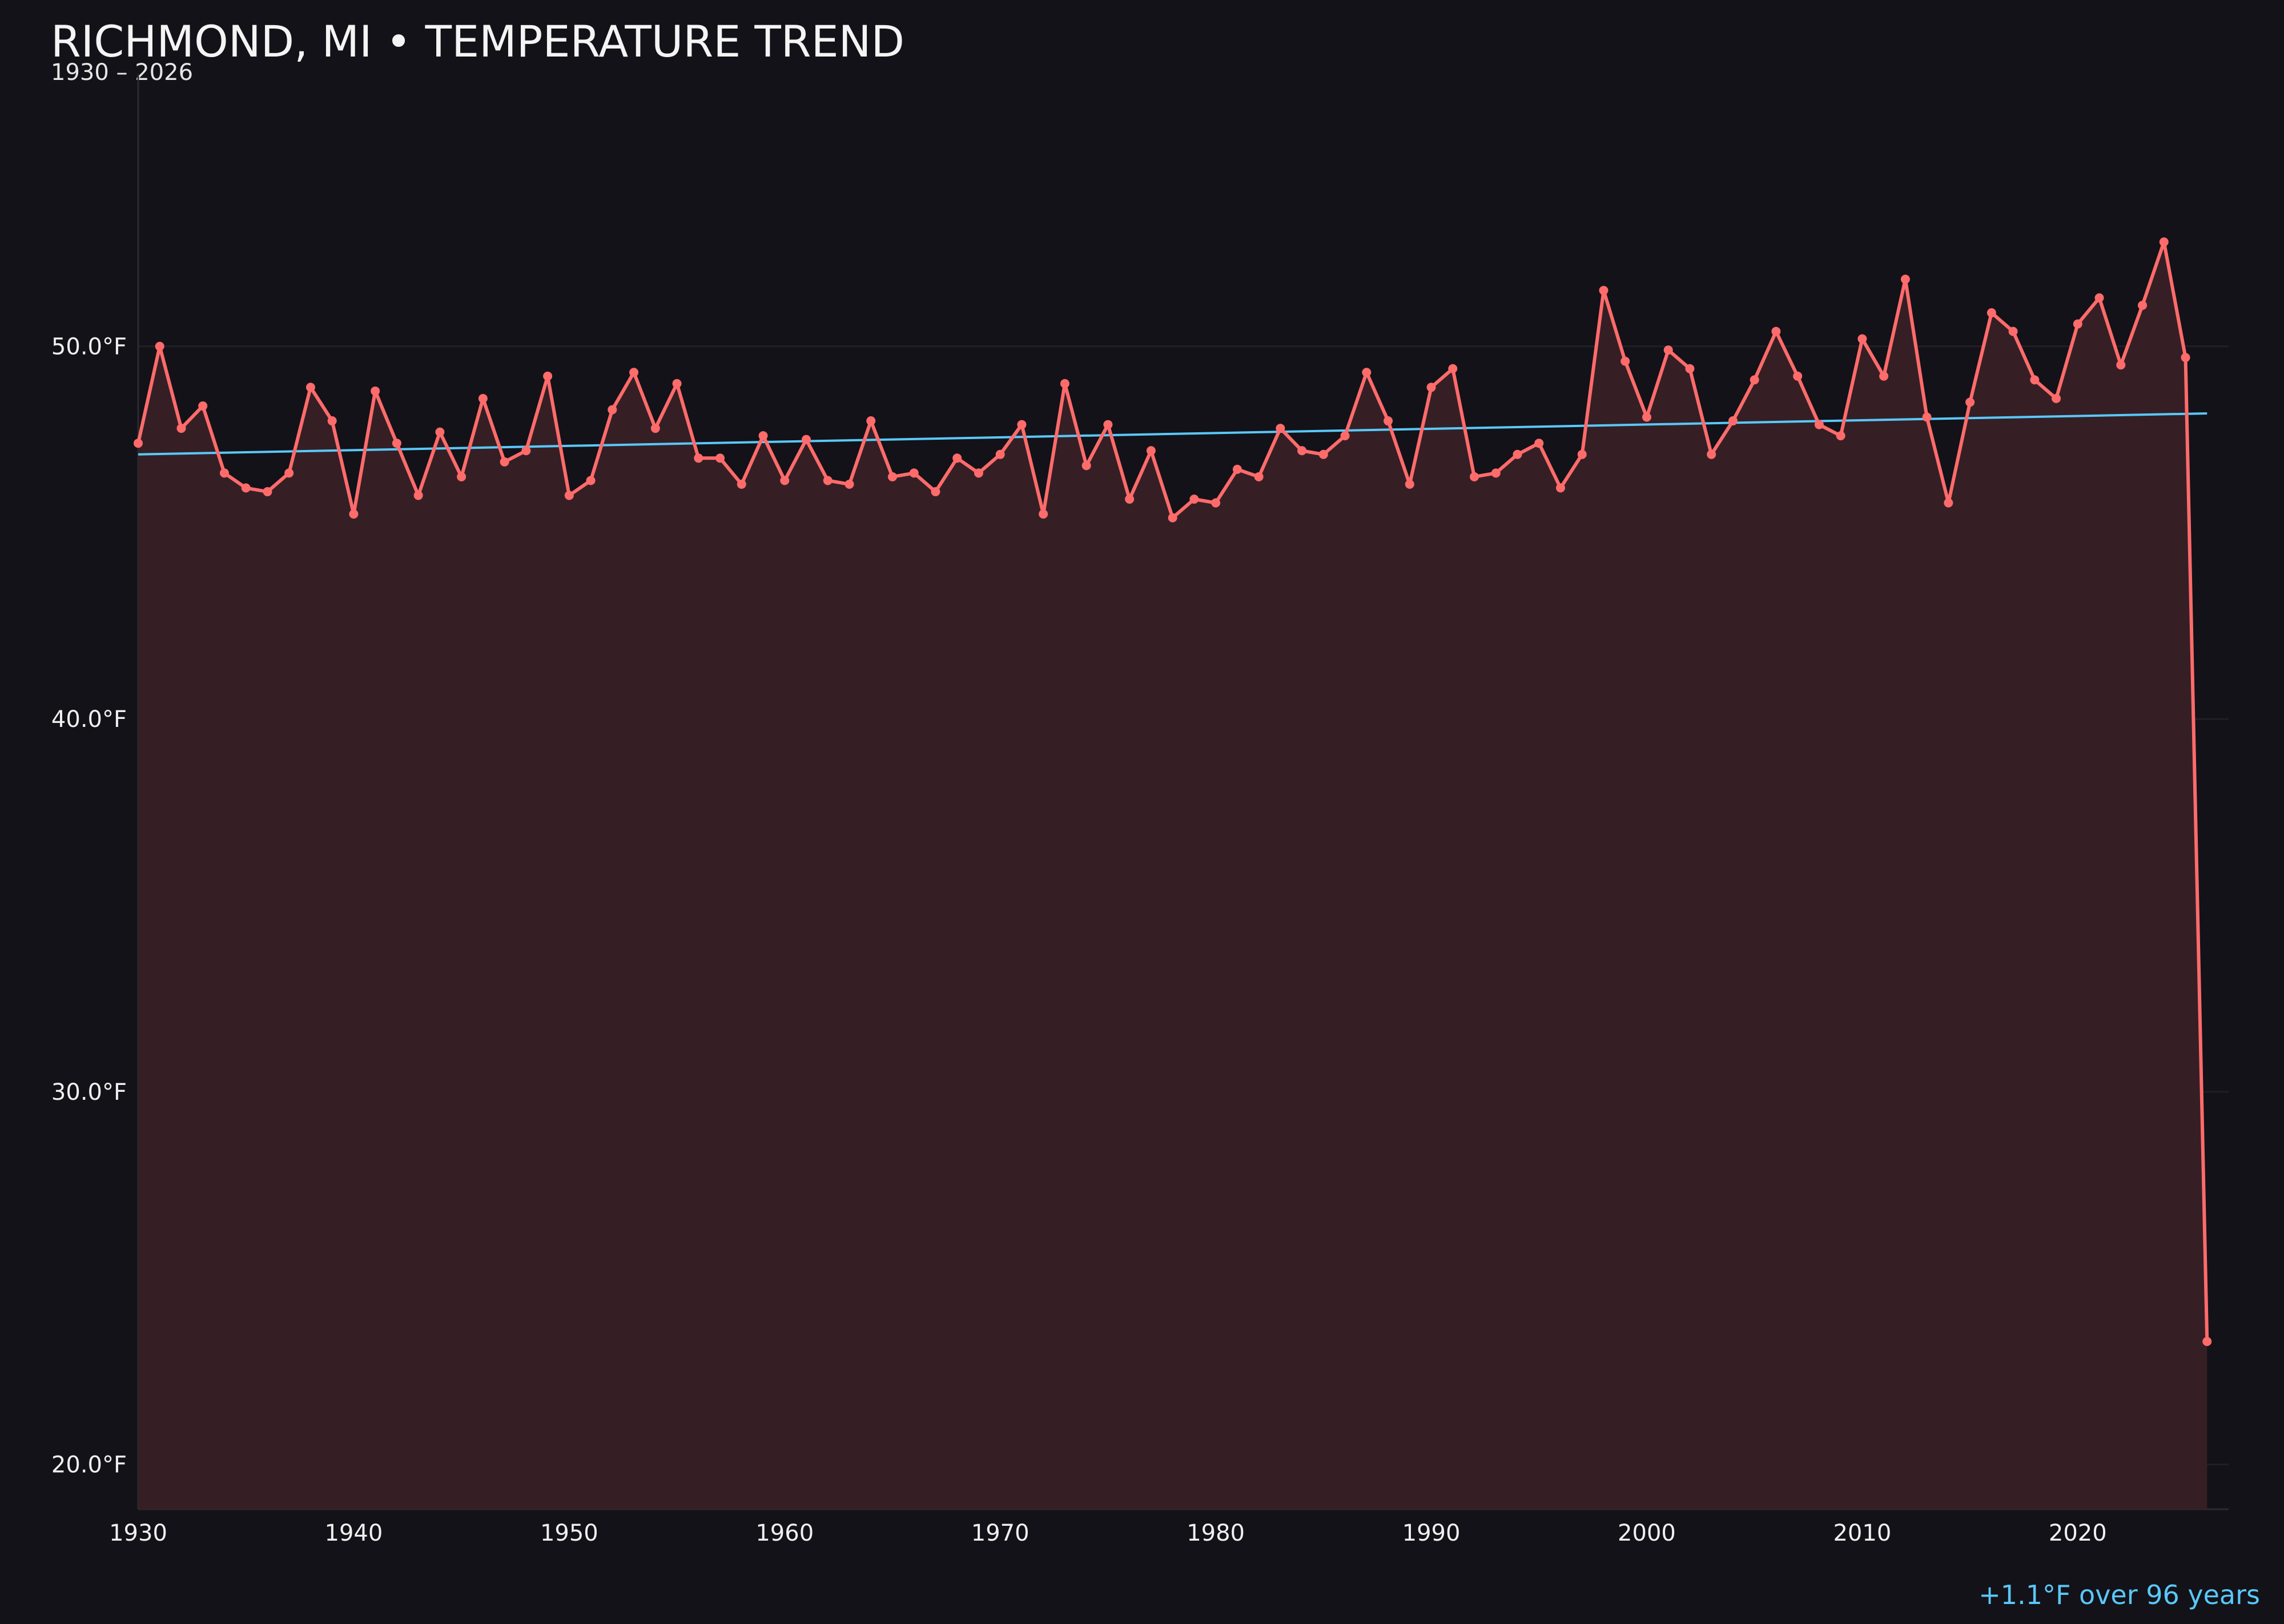 Image resolution: width=2284 pixels, height=1624 pixels. Describe the element at coordinates (122, 72) in the screenshot. I see `chart-subtitle: 1930 – 2026` at that location.